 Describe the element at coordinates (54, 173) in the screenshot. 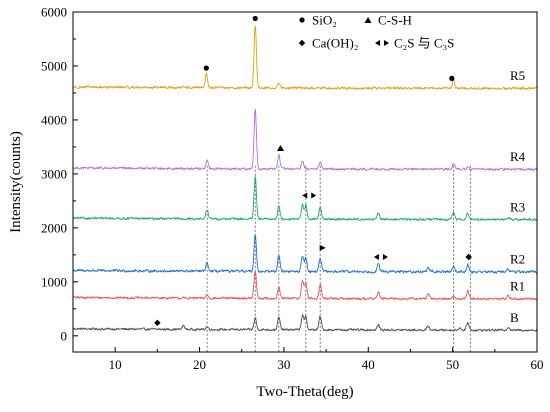

I see `y-tick-label: 3000` at that location.